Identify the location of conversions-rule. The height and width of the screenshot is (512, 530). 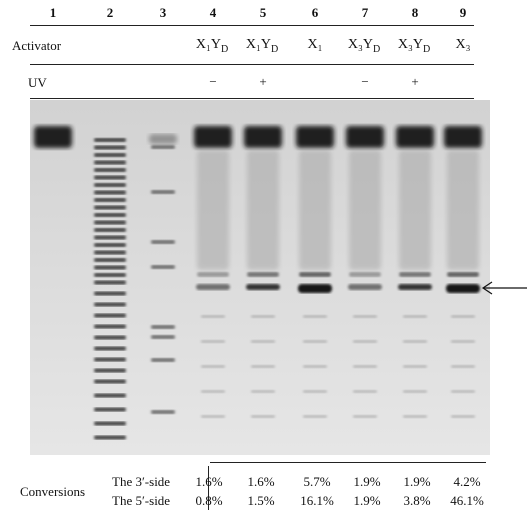
(348, 462).